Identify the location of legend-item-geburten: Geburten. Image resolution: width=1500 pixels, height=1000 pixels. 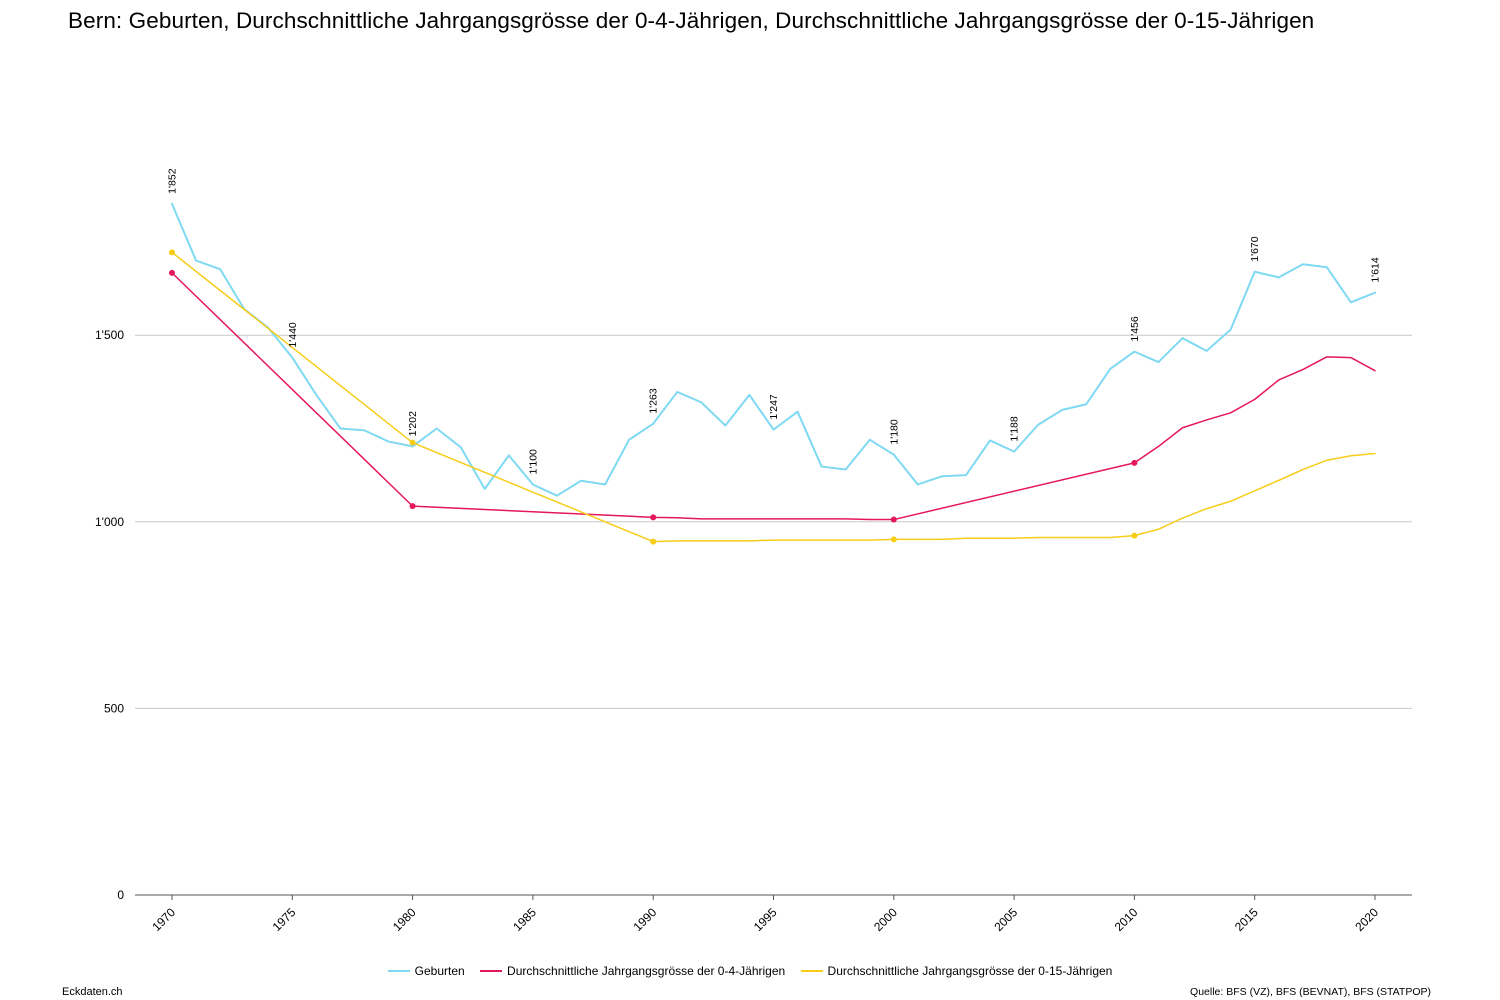
(426, 971).